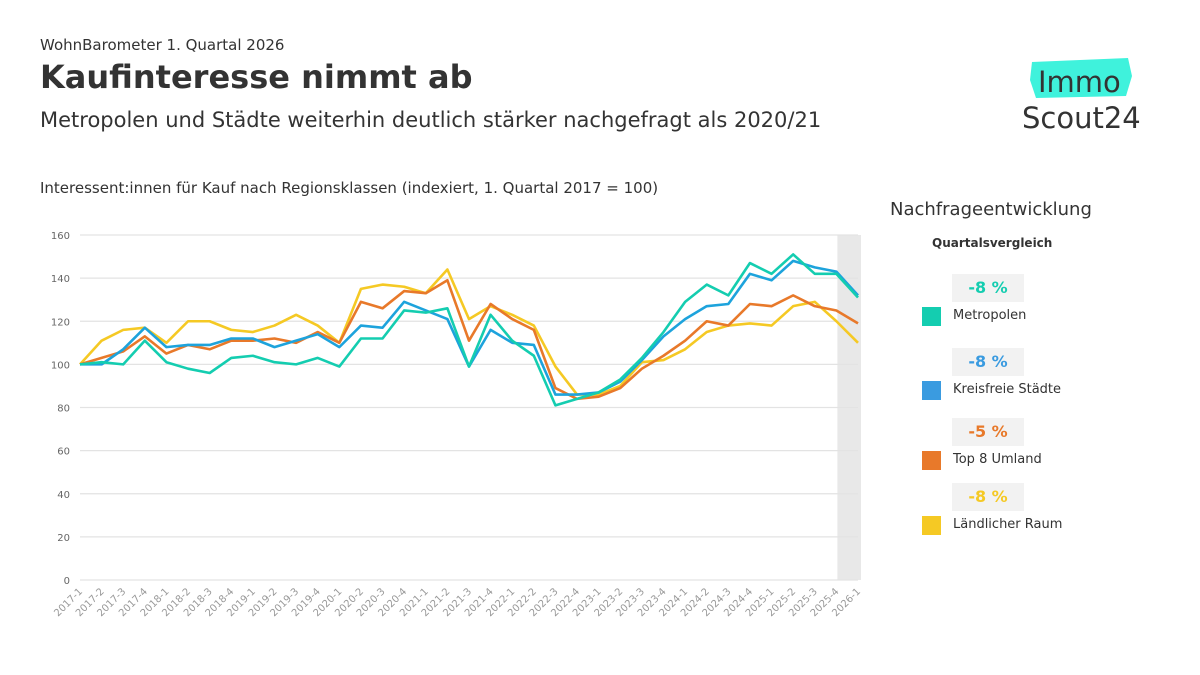 The width and height of the screenshot is (1200, 675). I want to click on y-tick-label: 140, so click(60, 279).